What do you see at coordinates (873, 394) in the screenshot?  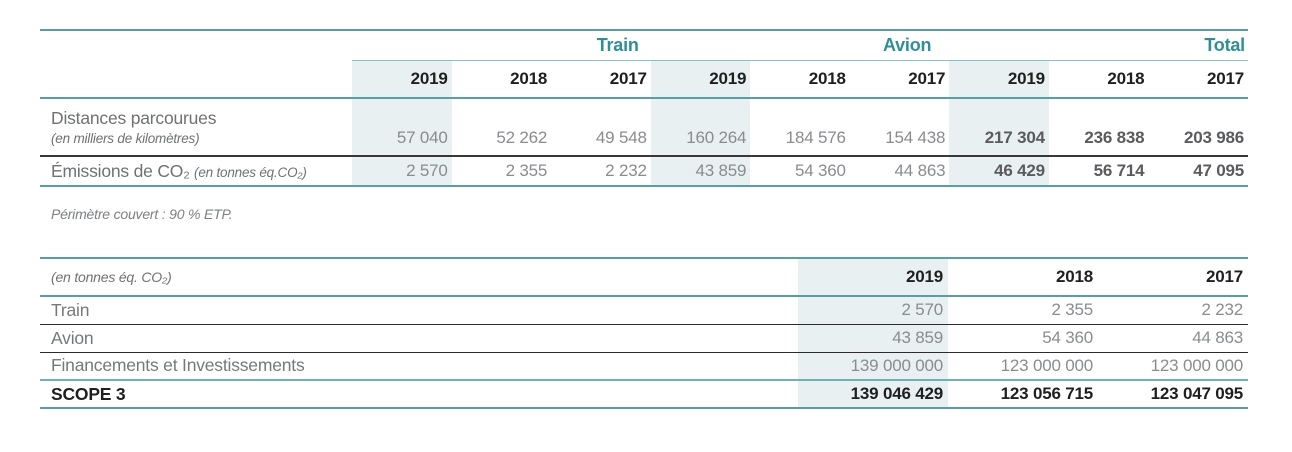 I see `value-cell-total: 139 046 429` at bounding box center [873, 394].